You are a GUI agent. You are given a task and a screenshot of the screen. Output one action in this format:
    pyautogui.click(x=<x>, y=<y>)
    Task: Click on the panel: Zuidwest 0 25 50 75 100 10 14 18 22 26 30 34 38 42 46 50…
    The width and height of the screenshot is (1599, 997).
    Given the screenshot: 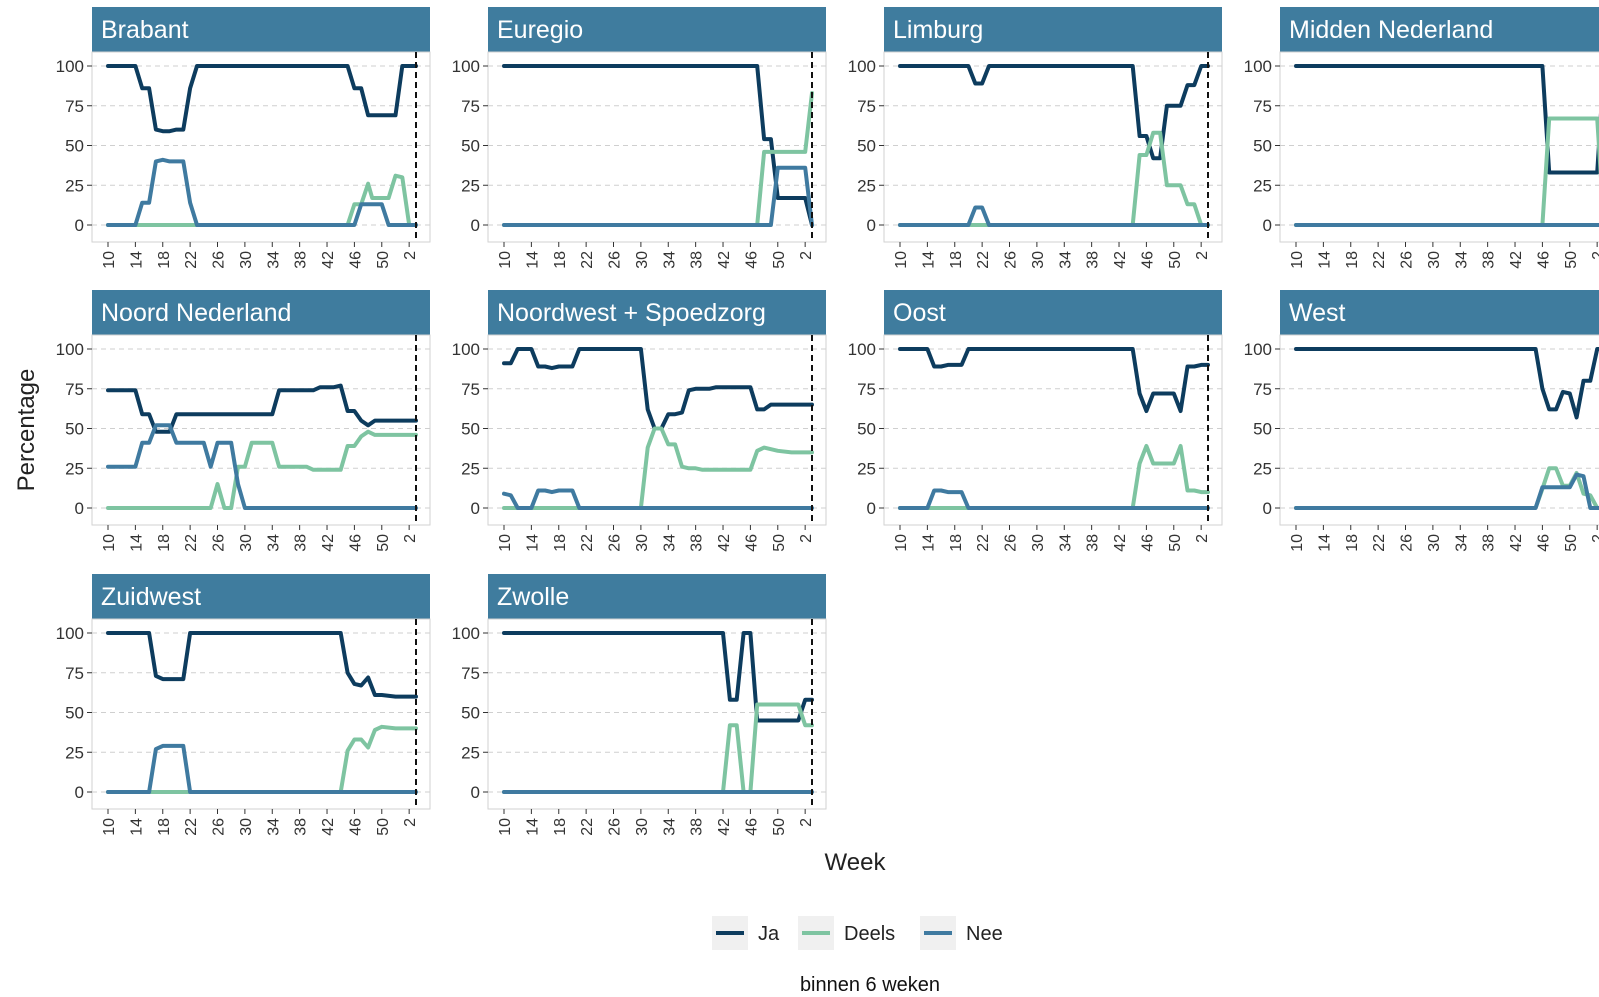 What is the action you would take?
    pyautogui.click(x=243, y=705)
    